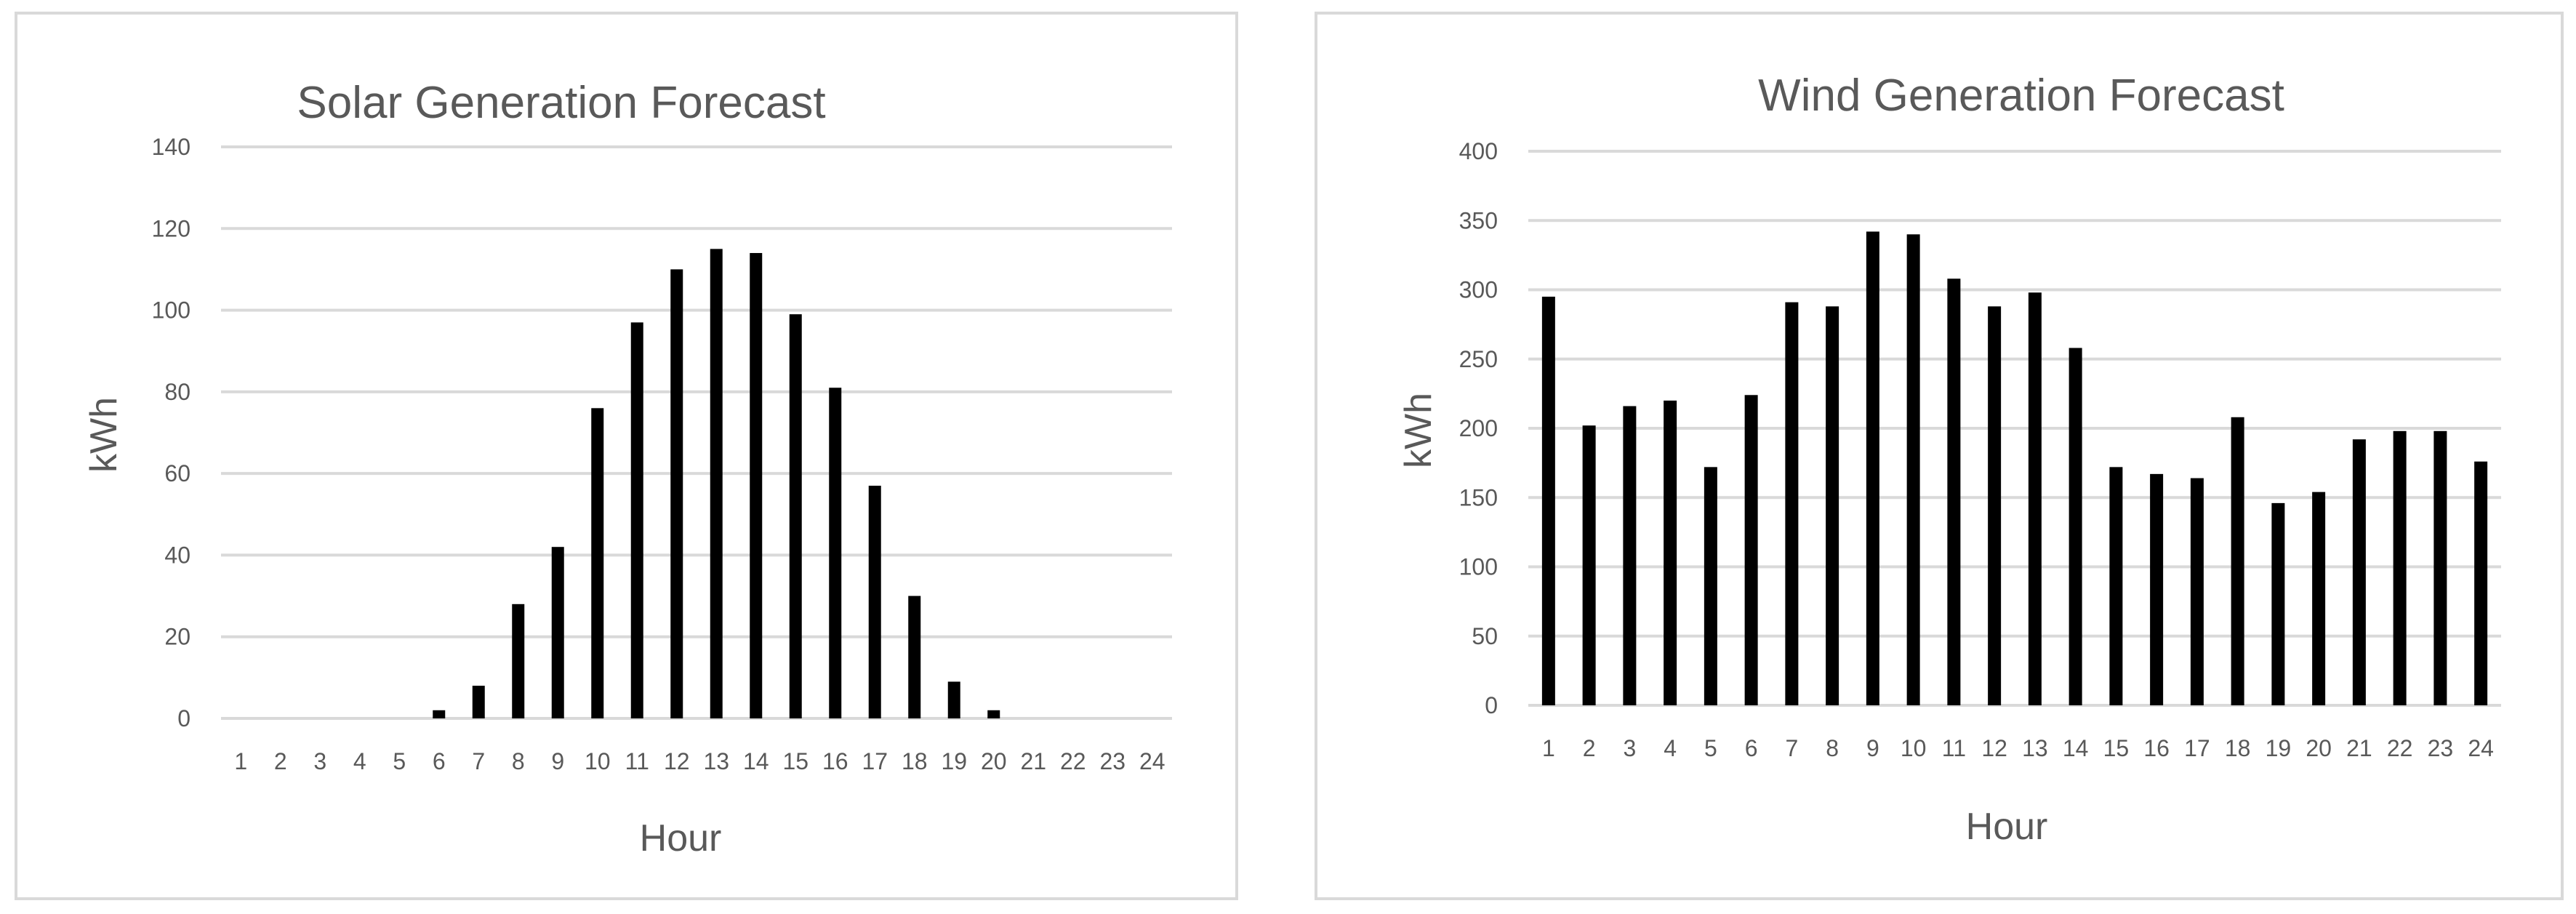  Describe the element at coordinates (561, 103) in the screenshot. I see `chart-title: Solar Generation Forecast` at that location.